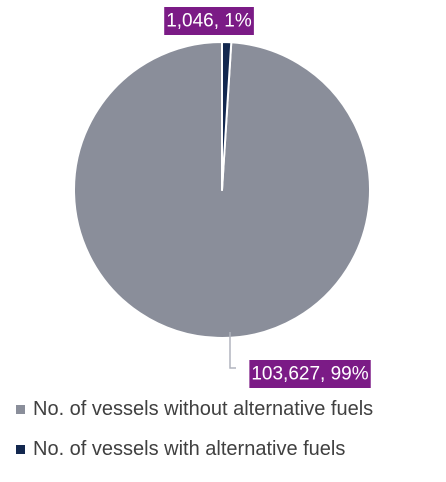 This screenshot has height=482, width=446. Describe the element at coordinates (203, 408) in the screenshot. I see `legend-label: No. of vessels without alternative fuels` at that location.